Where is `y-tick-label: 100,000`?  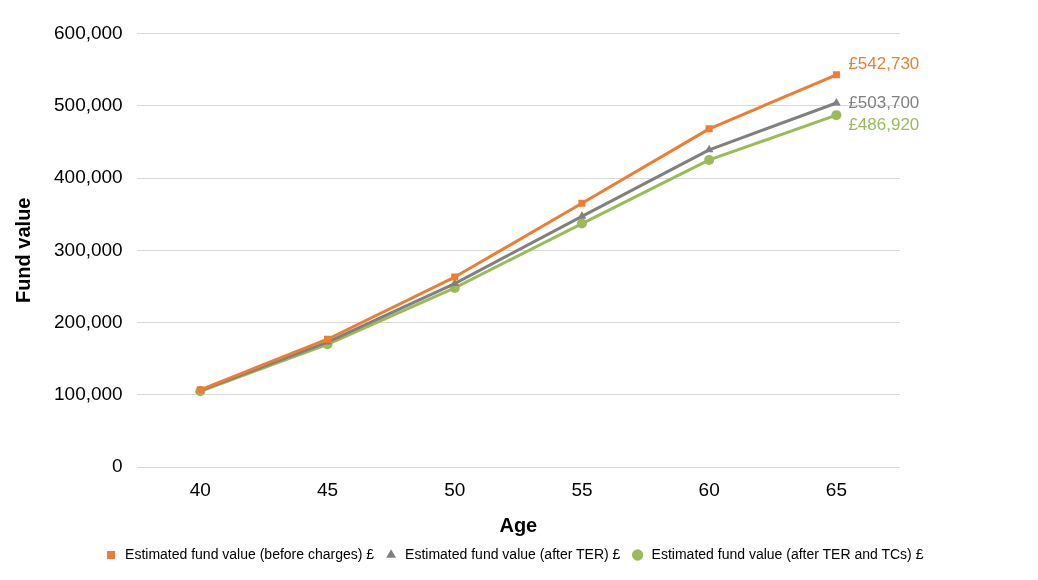 y-tick-label: 100,000 is located at coordinates (88, 394).